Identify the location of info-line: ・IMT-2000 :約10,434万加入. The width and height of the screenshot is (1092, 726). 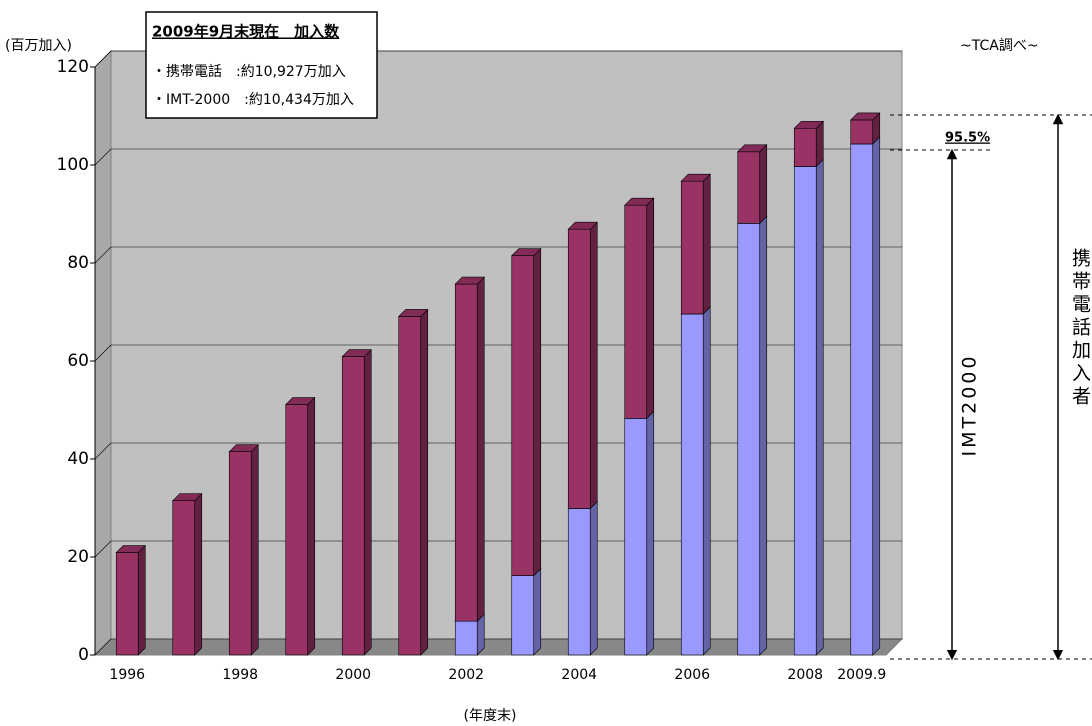
(253, 100).